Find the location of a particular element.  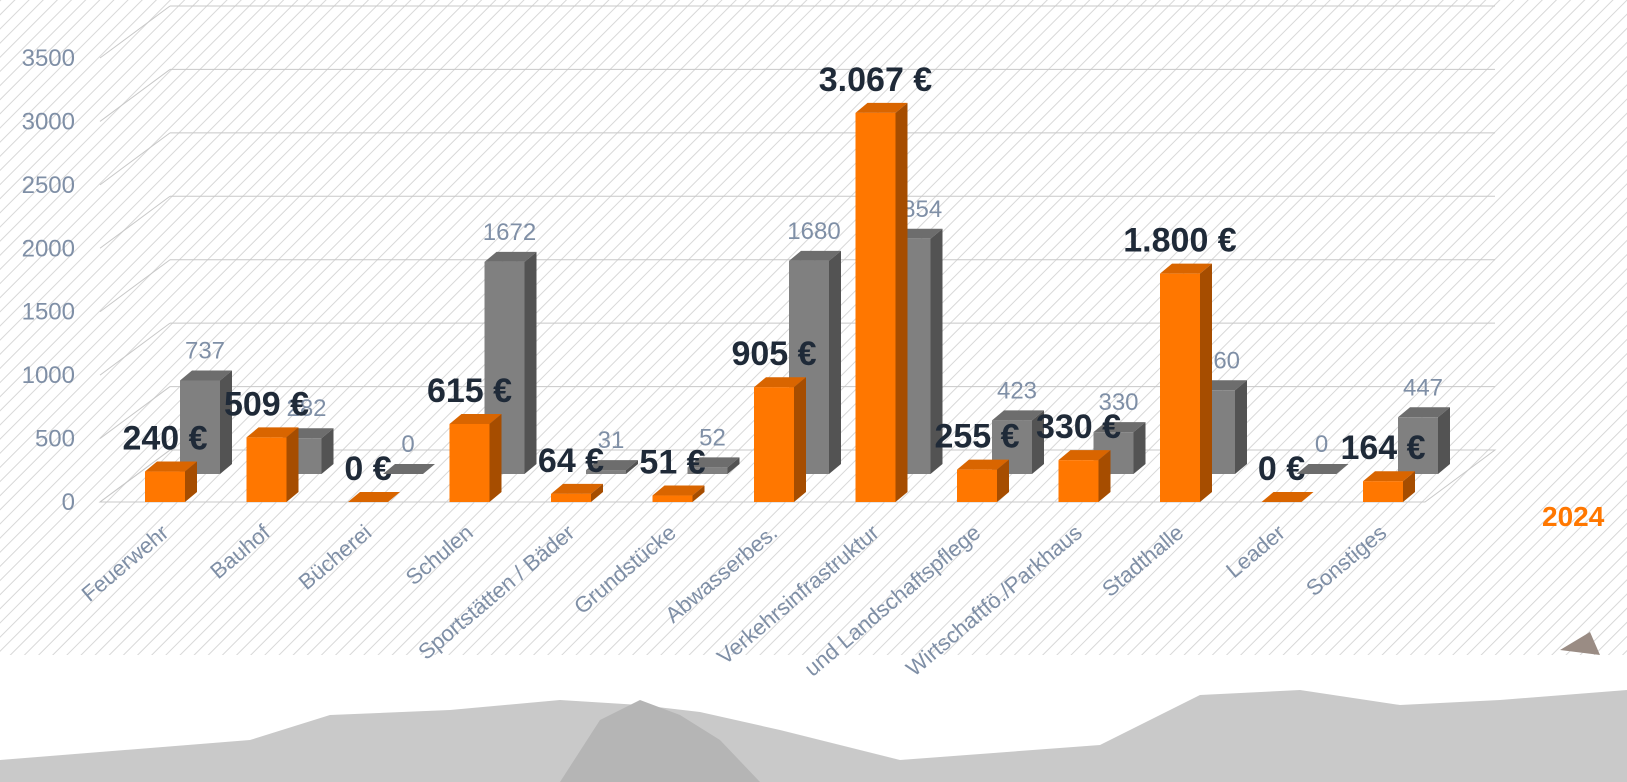

y-tick-label: 500 is located at coordinates (55, 439).